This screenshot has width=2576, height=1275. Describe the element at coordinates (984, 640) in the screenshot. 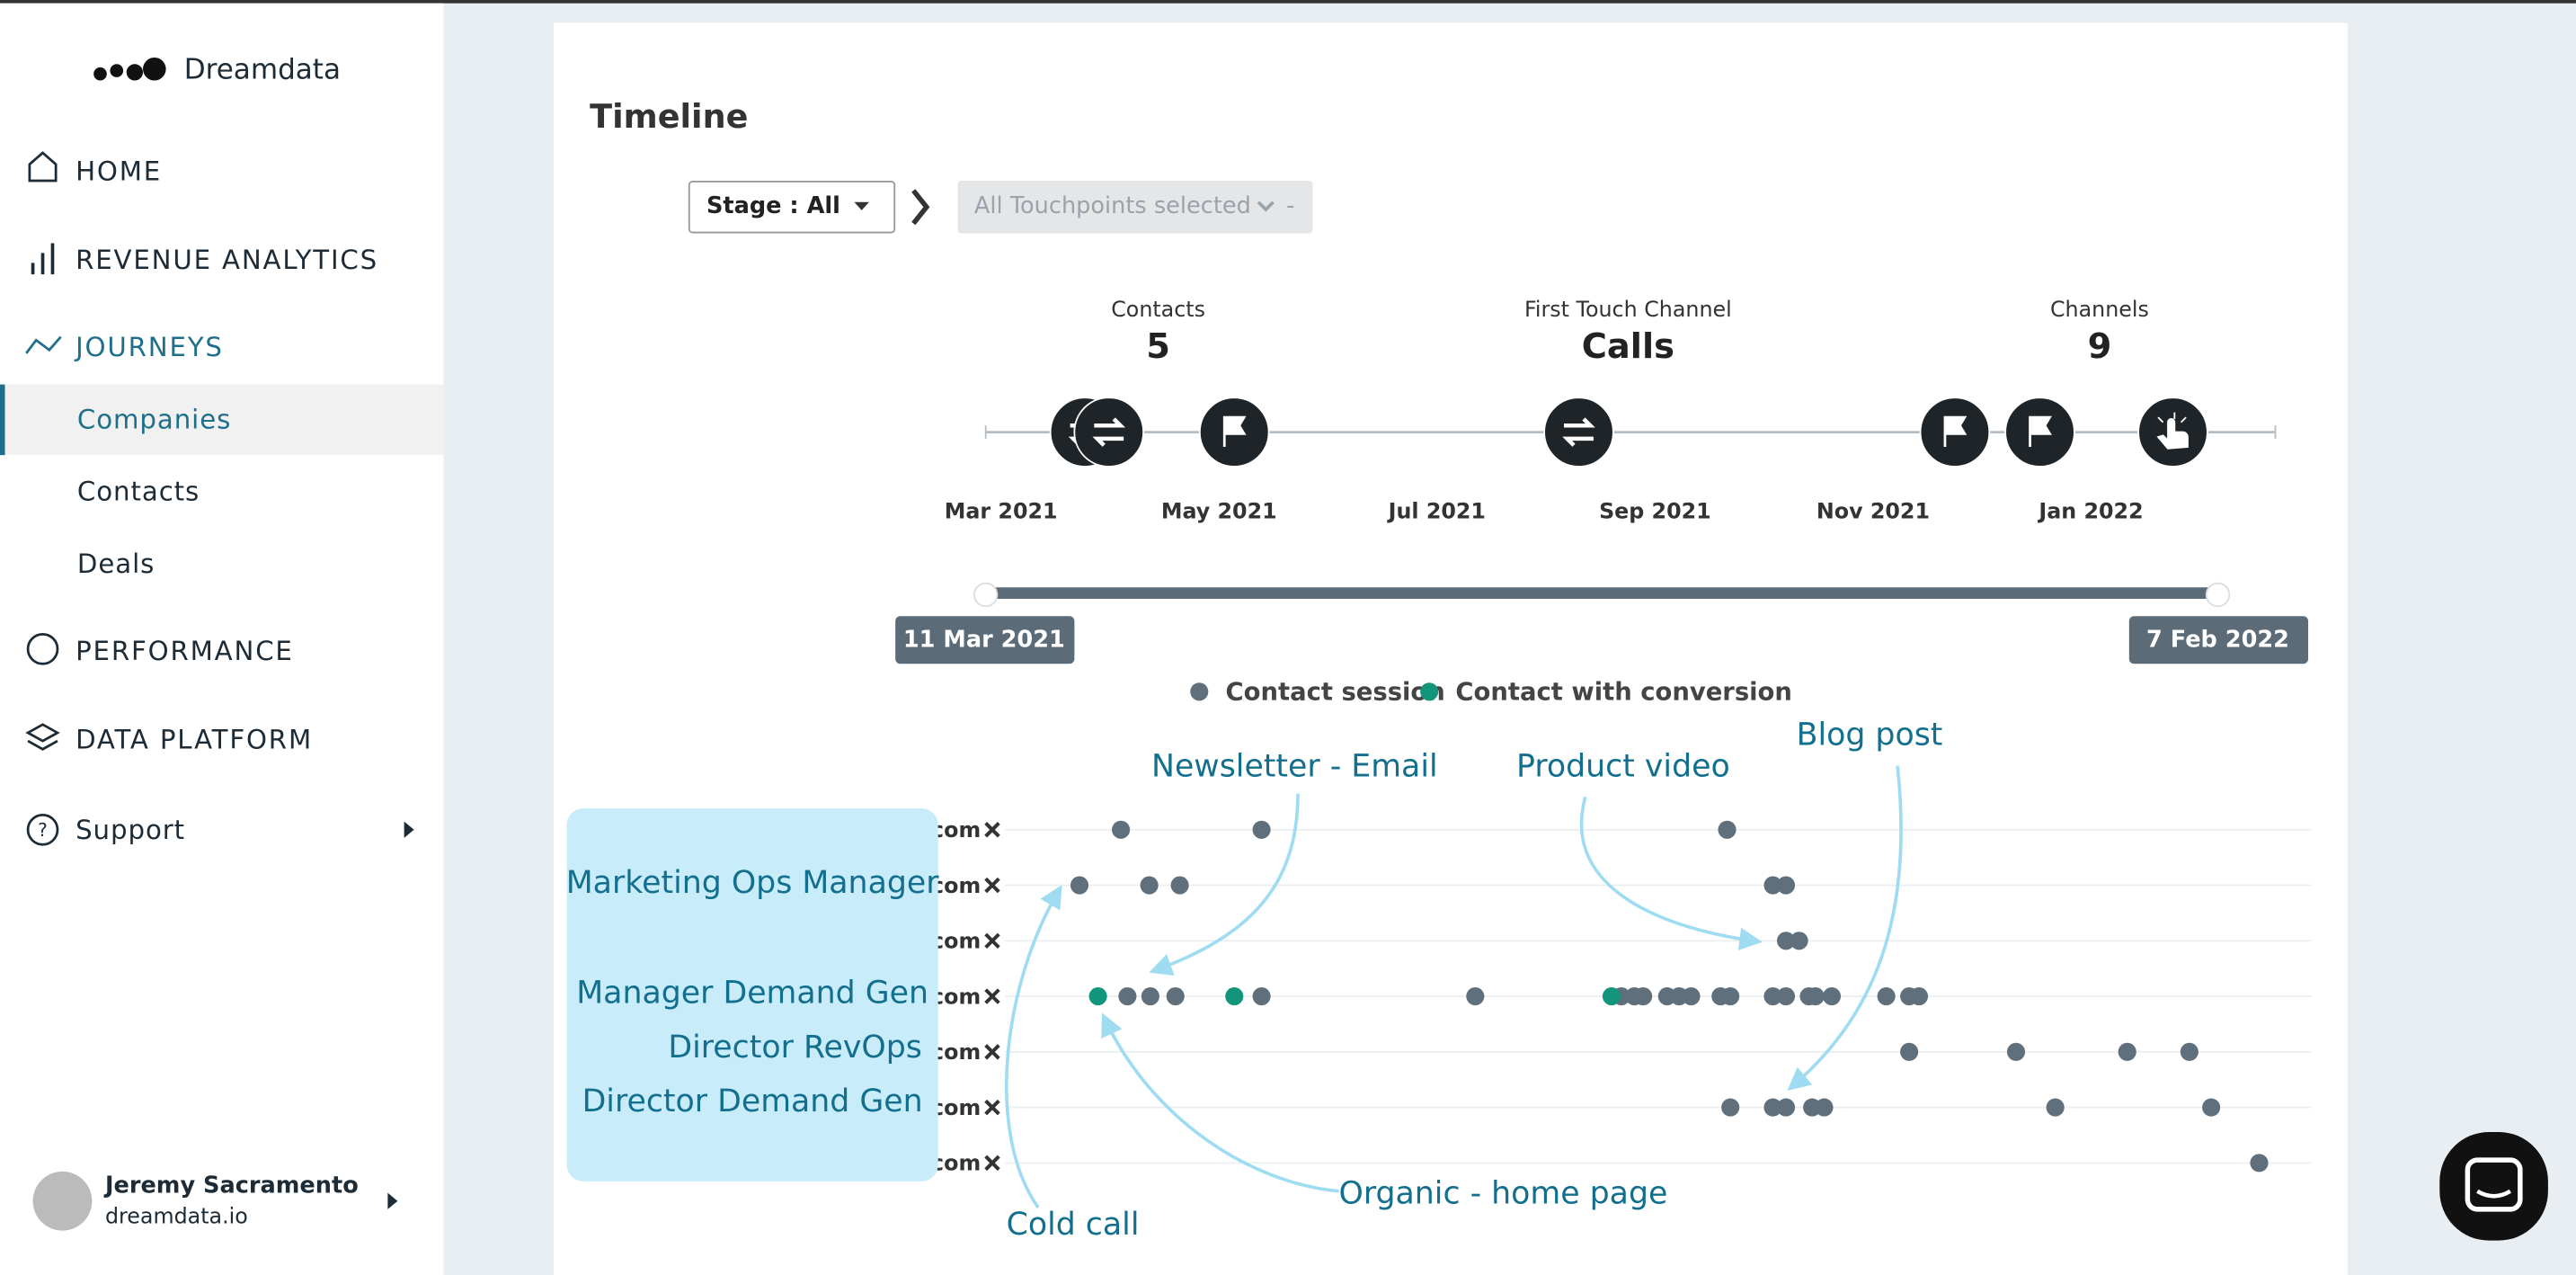

I see `range-start: 11 Mar 2021` at that location.